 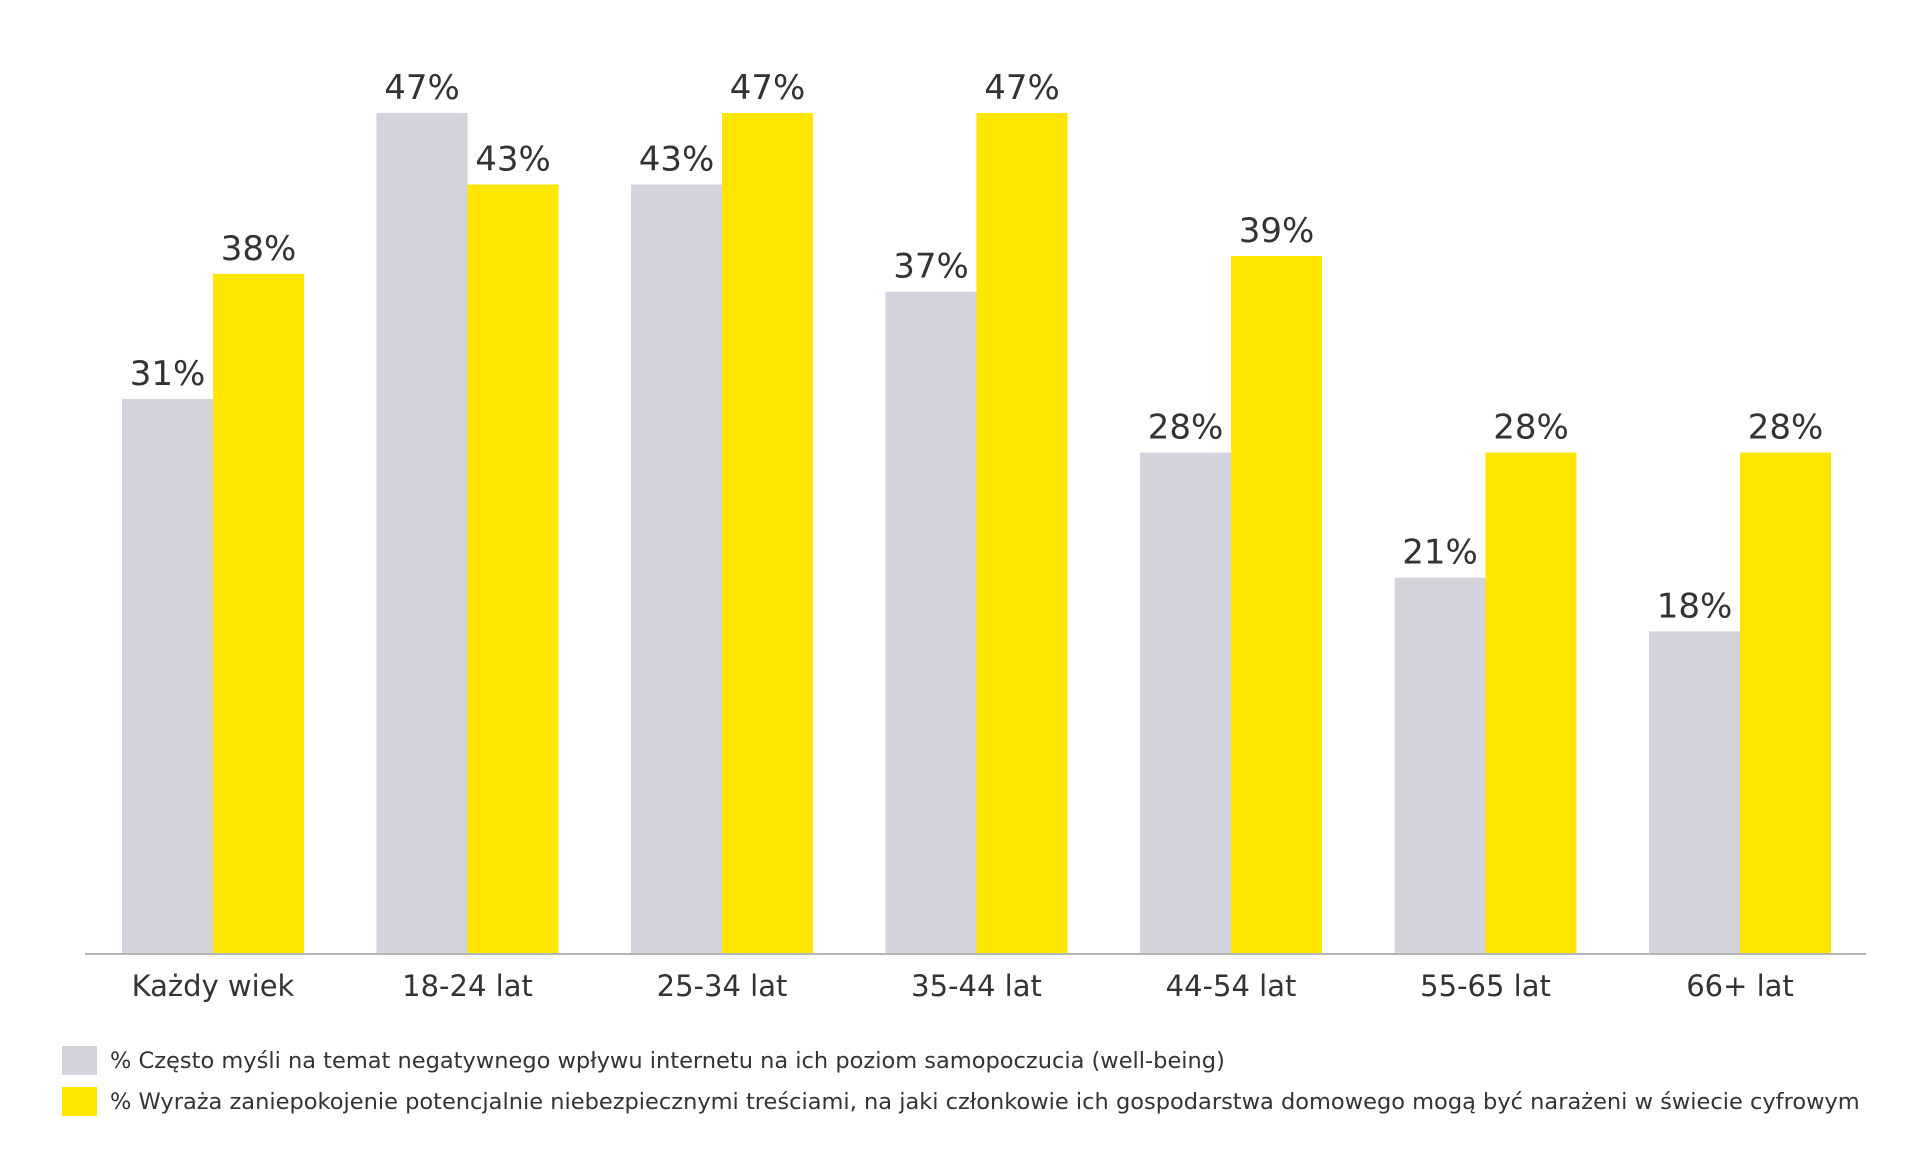 I want to click on x-tick-label-0: Każdy wiek, so click(x=213, y=986).